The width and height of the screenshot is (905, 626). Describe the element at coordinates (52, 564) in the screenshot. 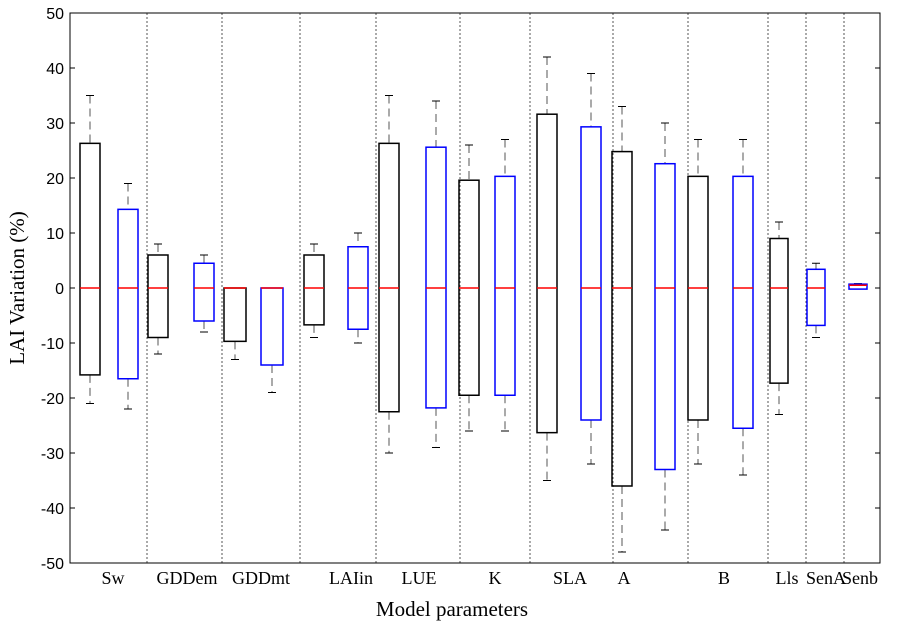

I see `y-tick-label: -50` at that location.